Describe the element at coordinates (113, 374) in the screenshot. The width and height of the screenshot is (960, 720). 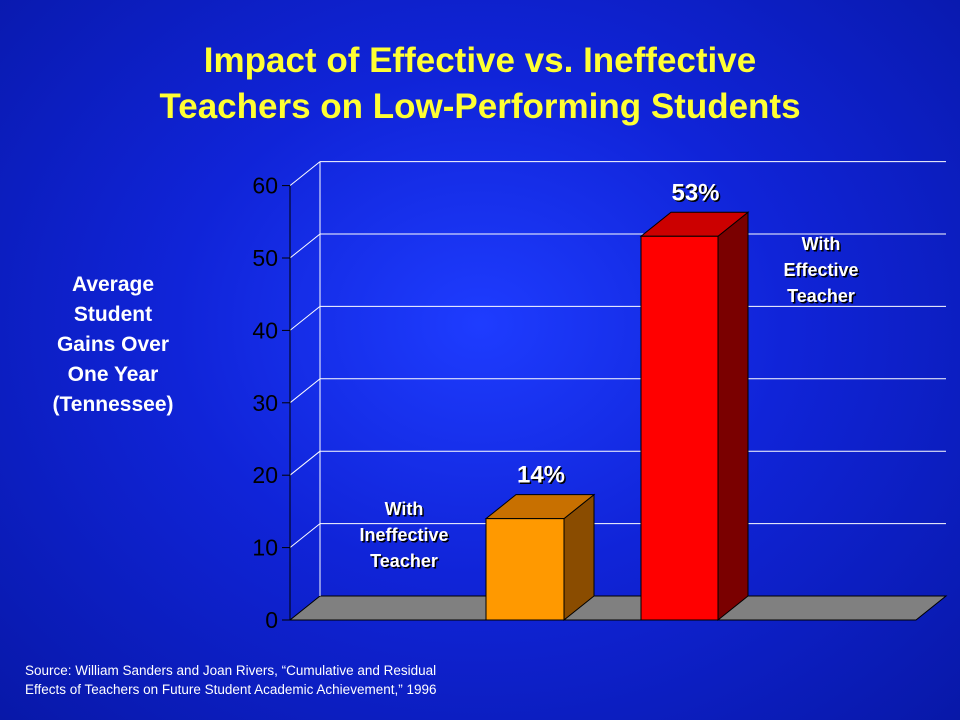
I see `y-axis-label-line: One Year` at that location.